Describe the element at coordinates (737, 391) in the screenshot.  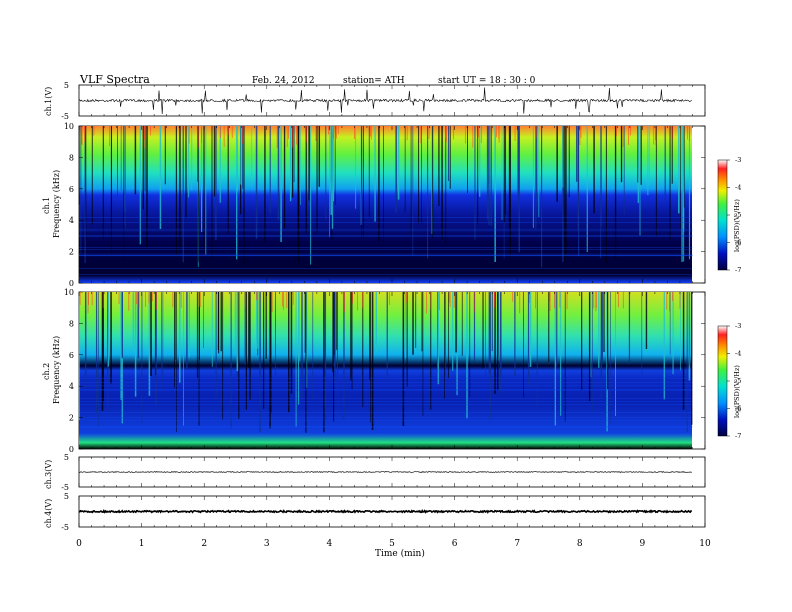
I see `ch2-colorbar-label: log(PSD)(V²/Hz)` at that location.